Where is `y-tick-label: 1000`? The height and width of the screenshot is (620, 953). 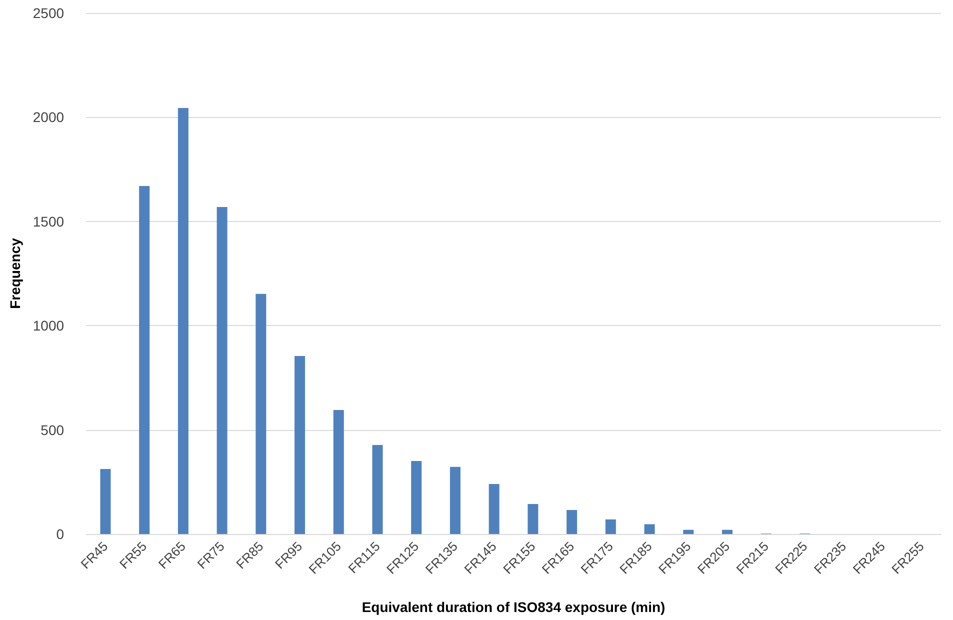 y-tick-label: 1000 is located at coordinates (48, 326).